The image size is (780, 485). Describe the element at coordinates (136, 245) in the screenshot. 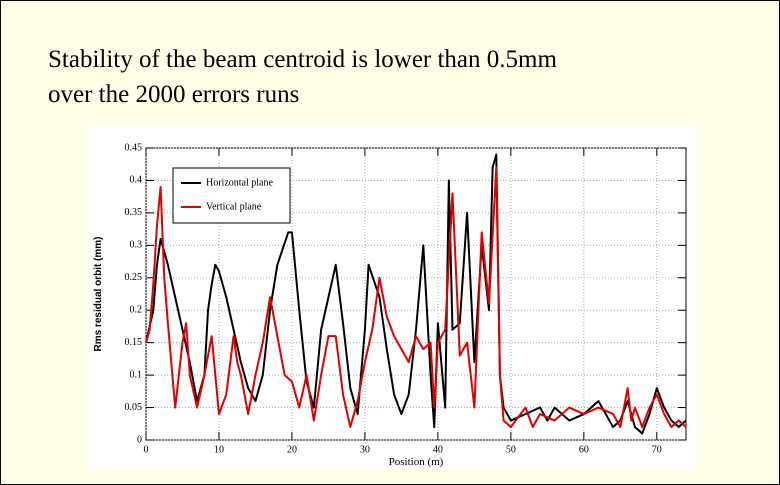

I see `y-tick-label: 0.3` at that location.